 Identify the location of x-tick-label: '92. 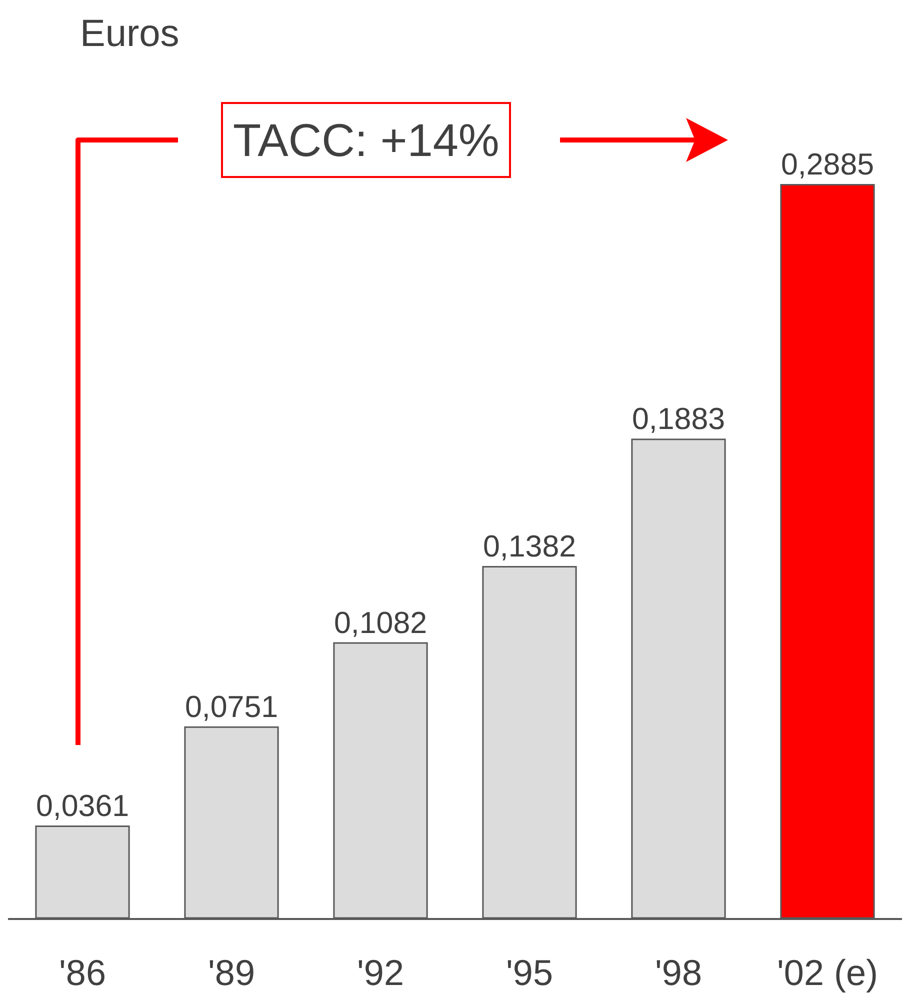
(380, 973).